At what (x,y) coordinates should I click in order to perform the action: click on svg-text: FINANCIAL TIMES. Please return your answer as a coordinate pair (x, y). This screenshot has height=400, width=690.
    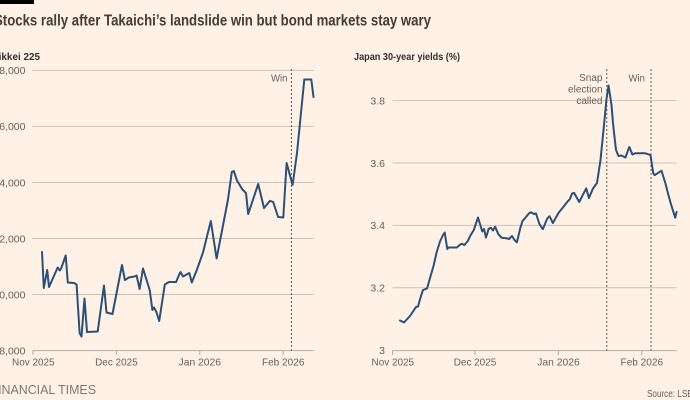
    Looking at the image, I should click on (48, 389).